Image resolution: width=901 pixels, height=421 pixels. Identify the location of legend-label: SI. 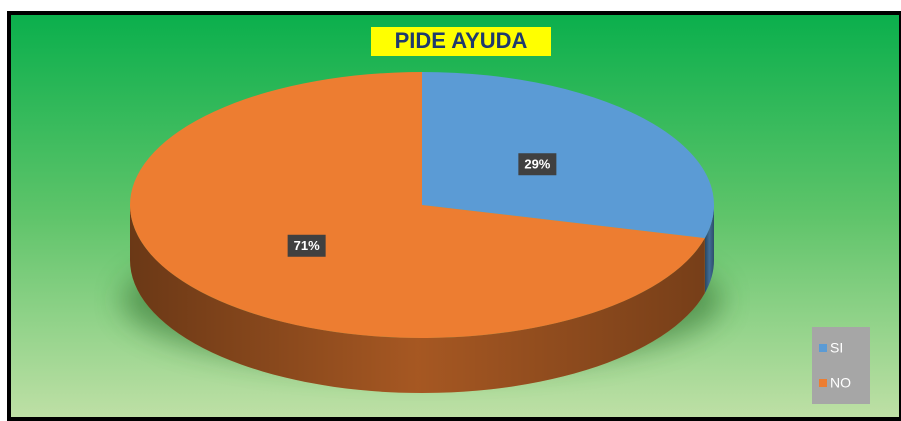
(836, 348).